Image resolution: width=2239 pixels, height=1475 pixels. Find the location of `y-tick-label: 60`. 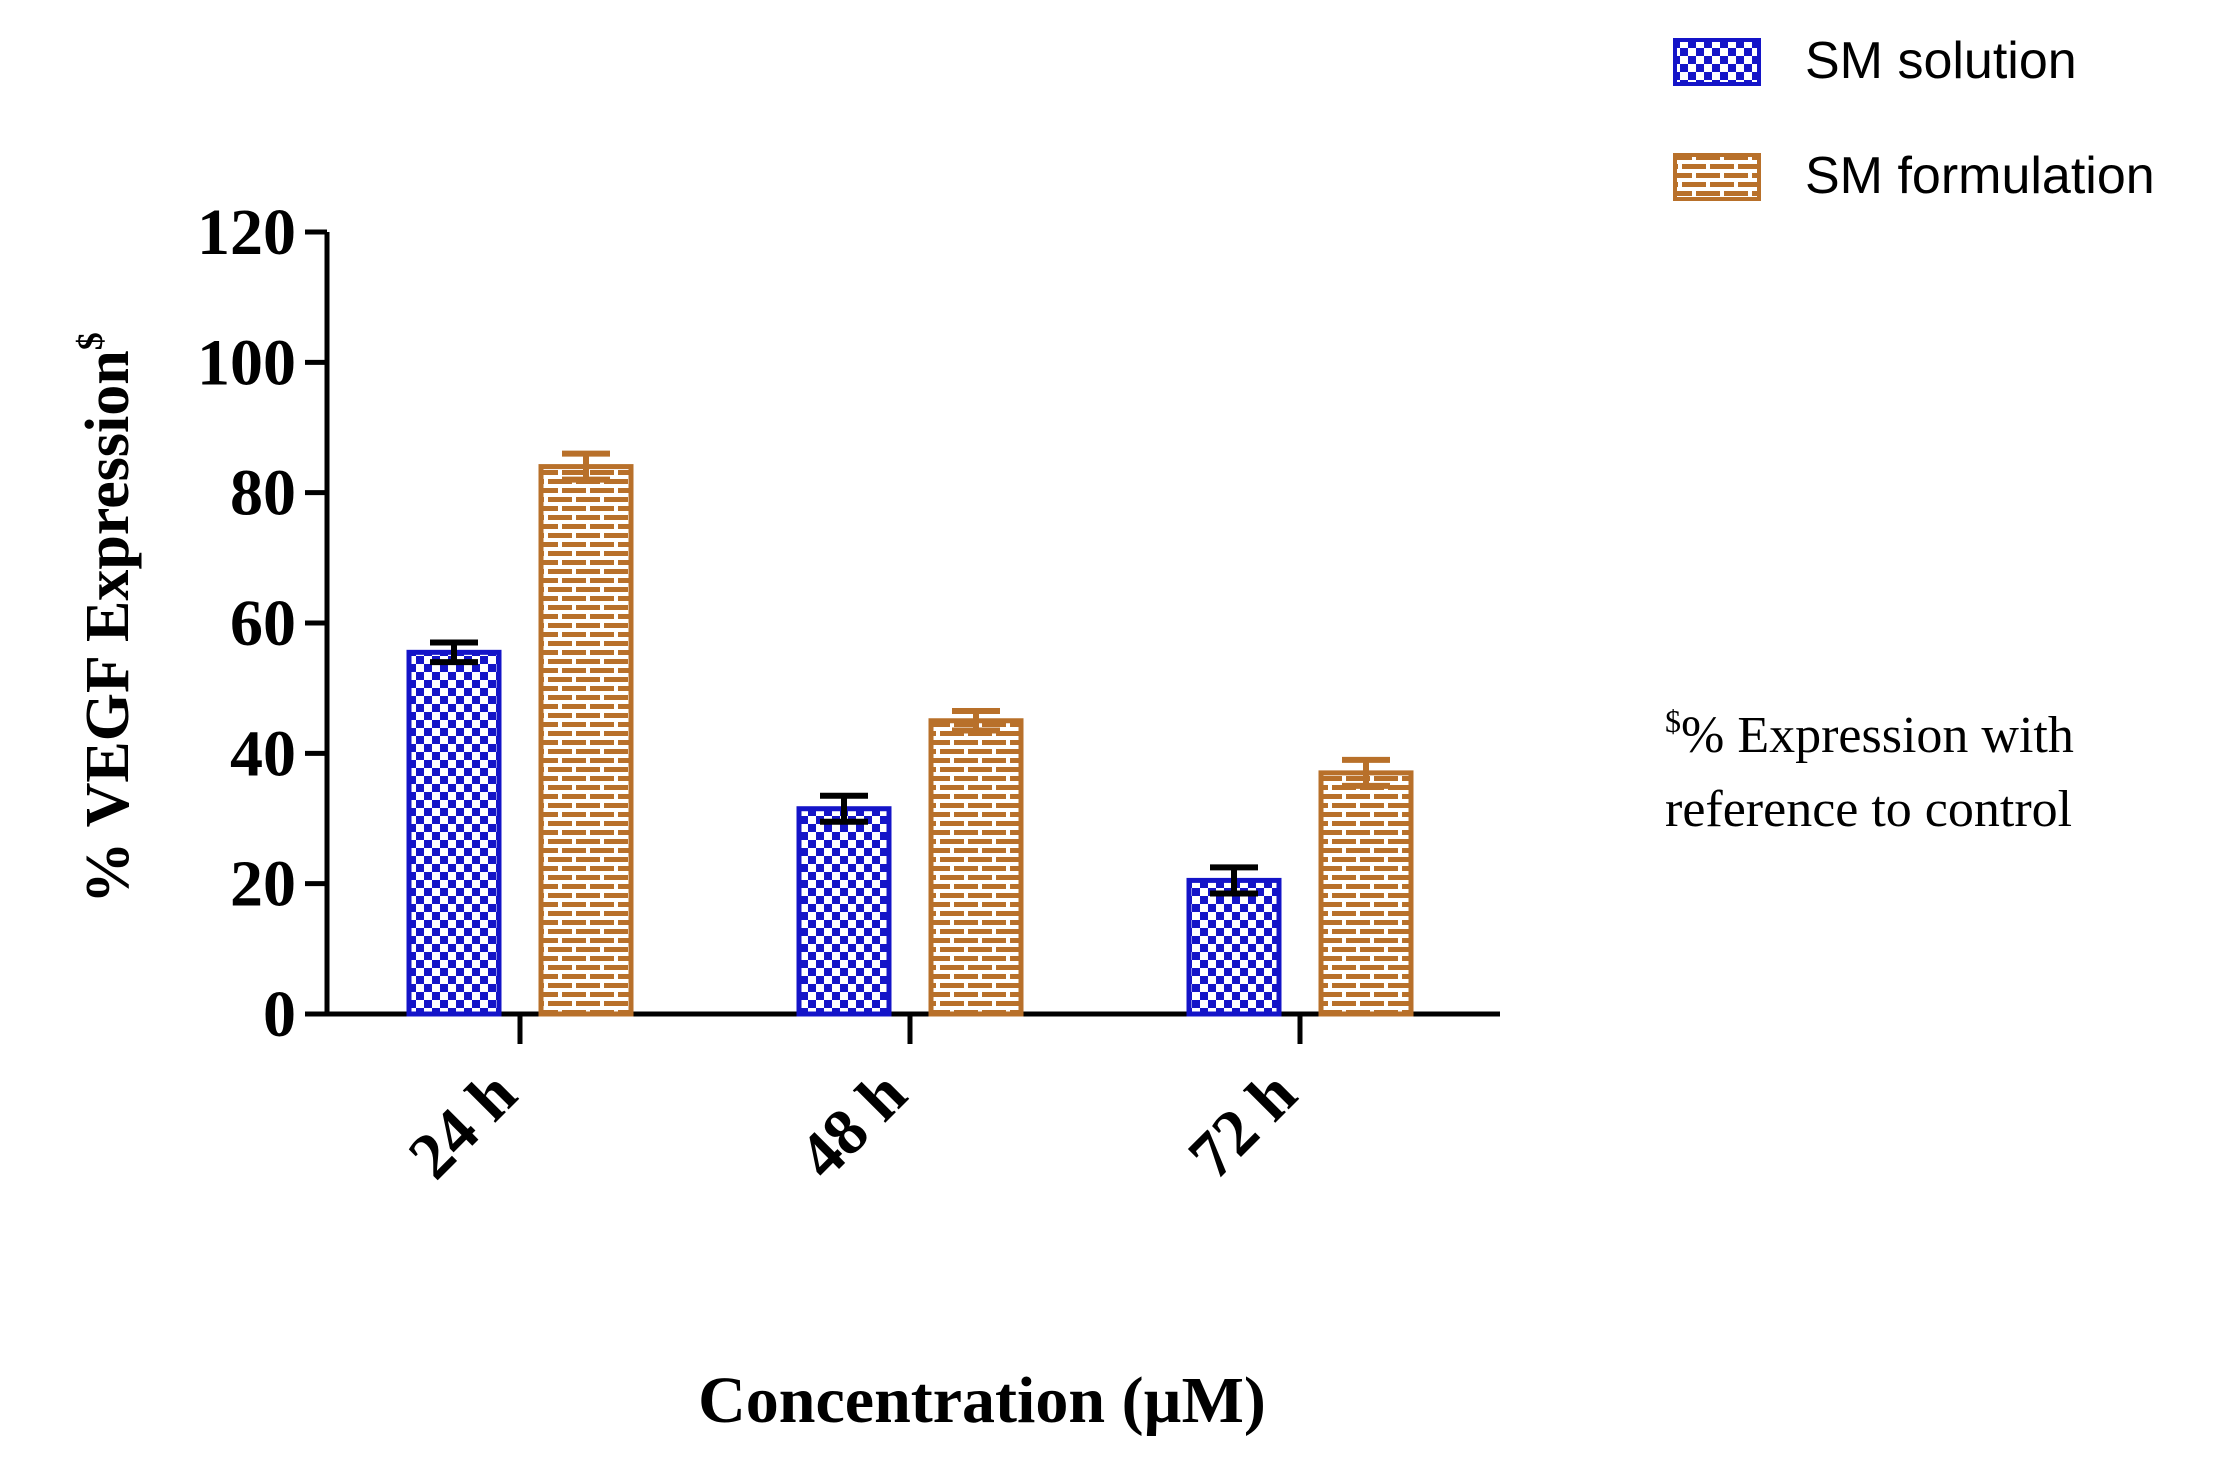

y-tick-label: 60 is located at coordinates (263, 623).